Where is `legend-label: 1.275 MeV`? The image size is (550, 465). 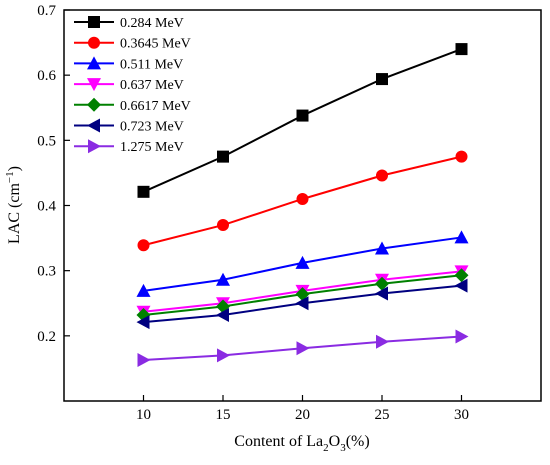 legend-label: 1.275 MeV is located at coordinates (152, 147).